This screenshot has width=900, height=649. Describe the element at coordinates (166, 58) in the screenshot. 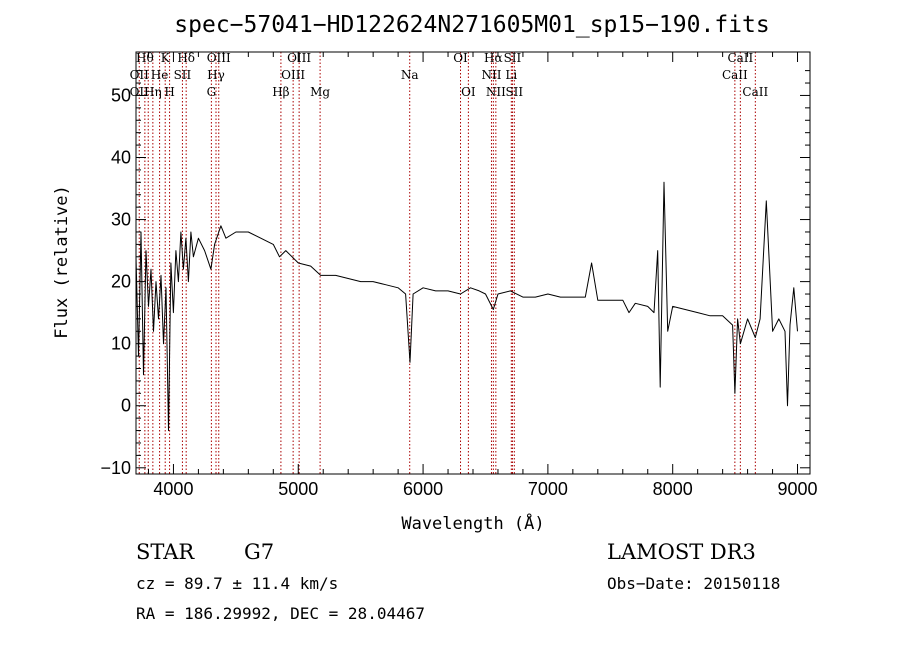

I see `spectral-line-label: K` at that location.